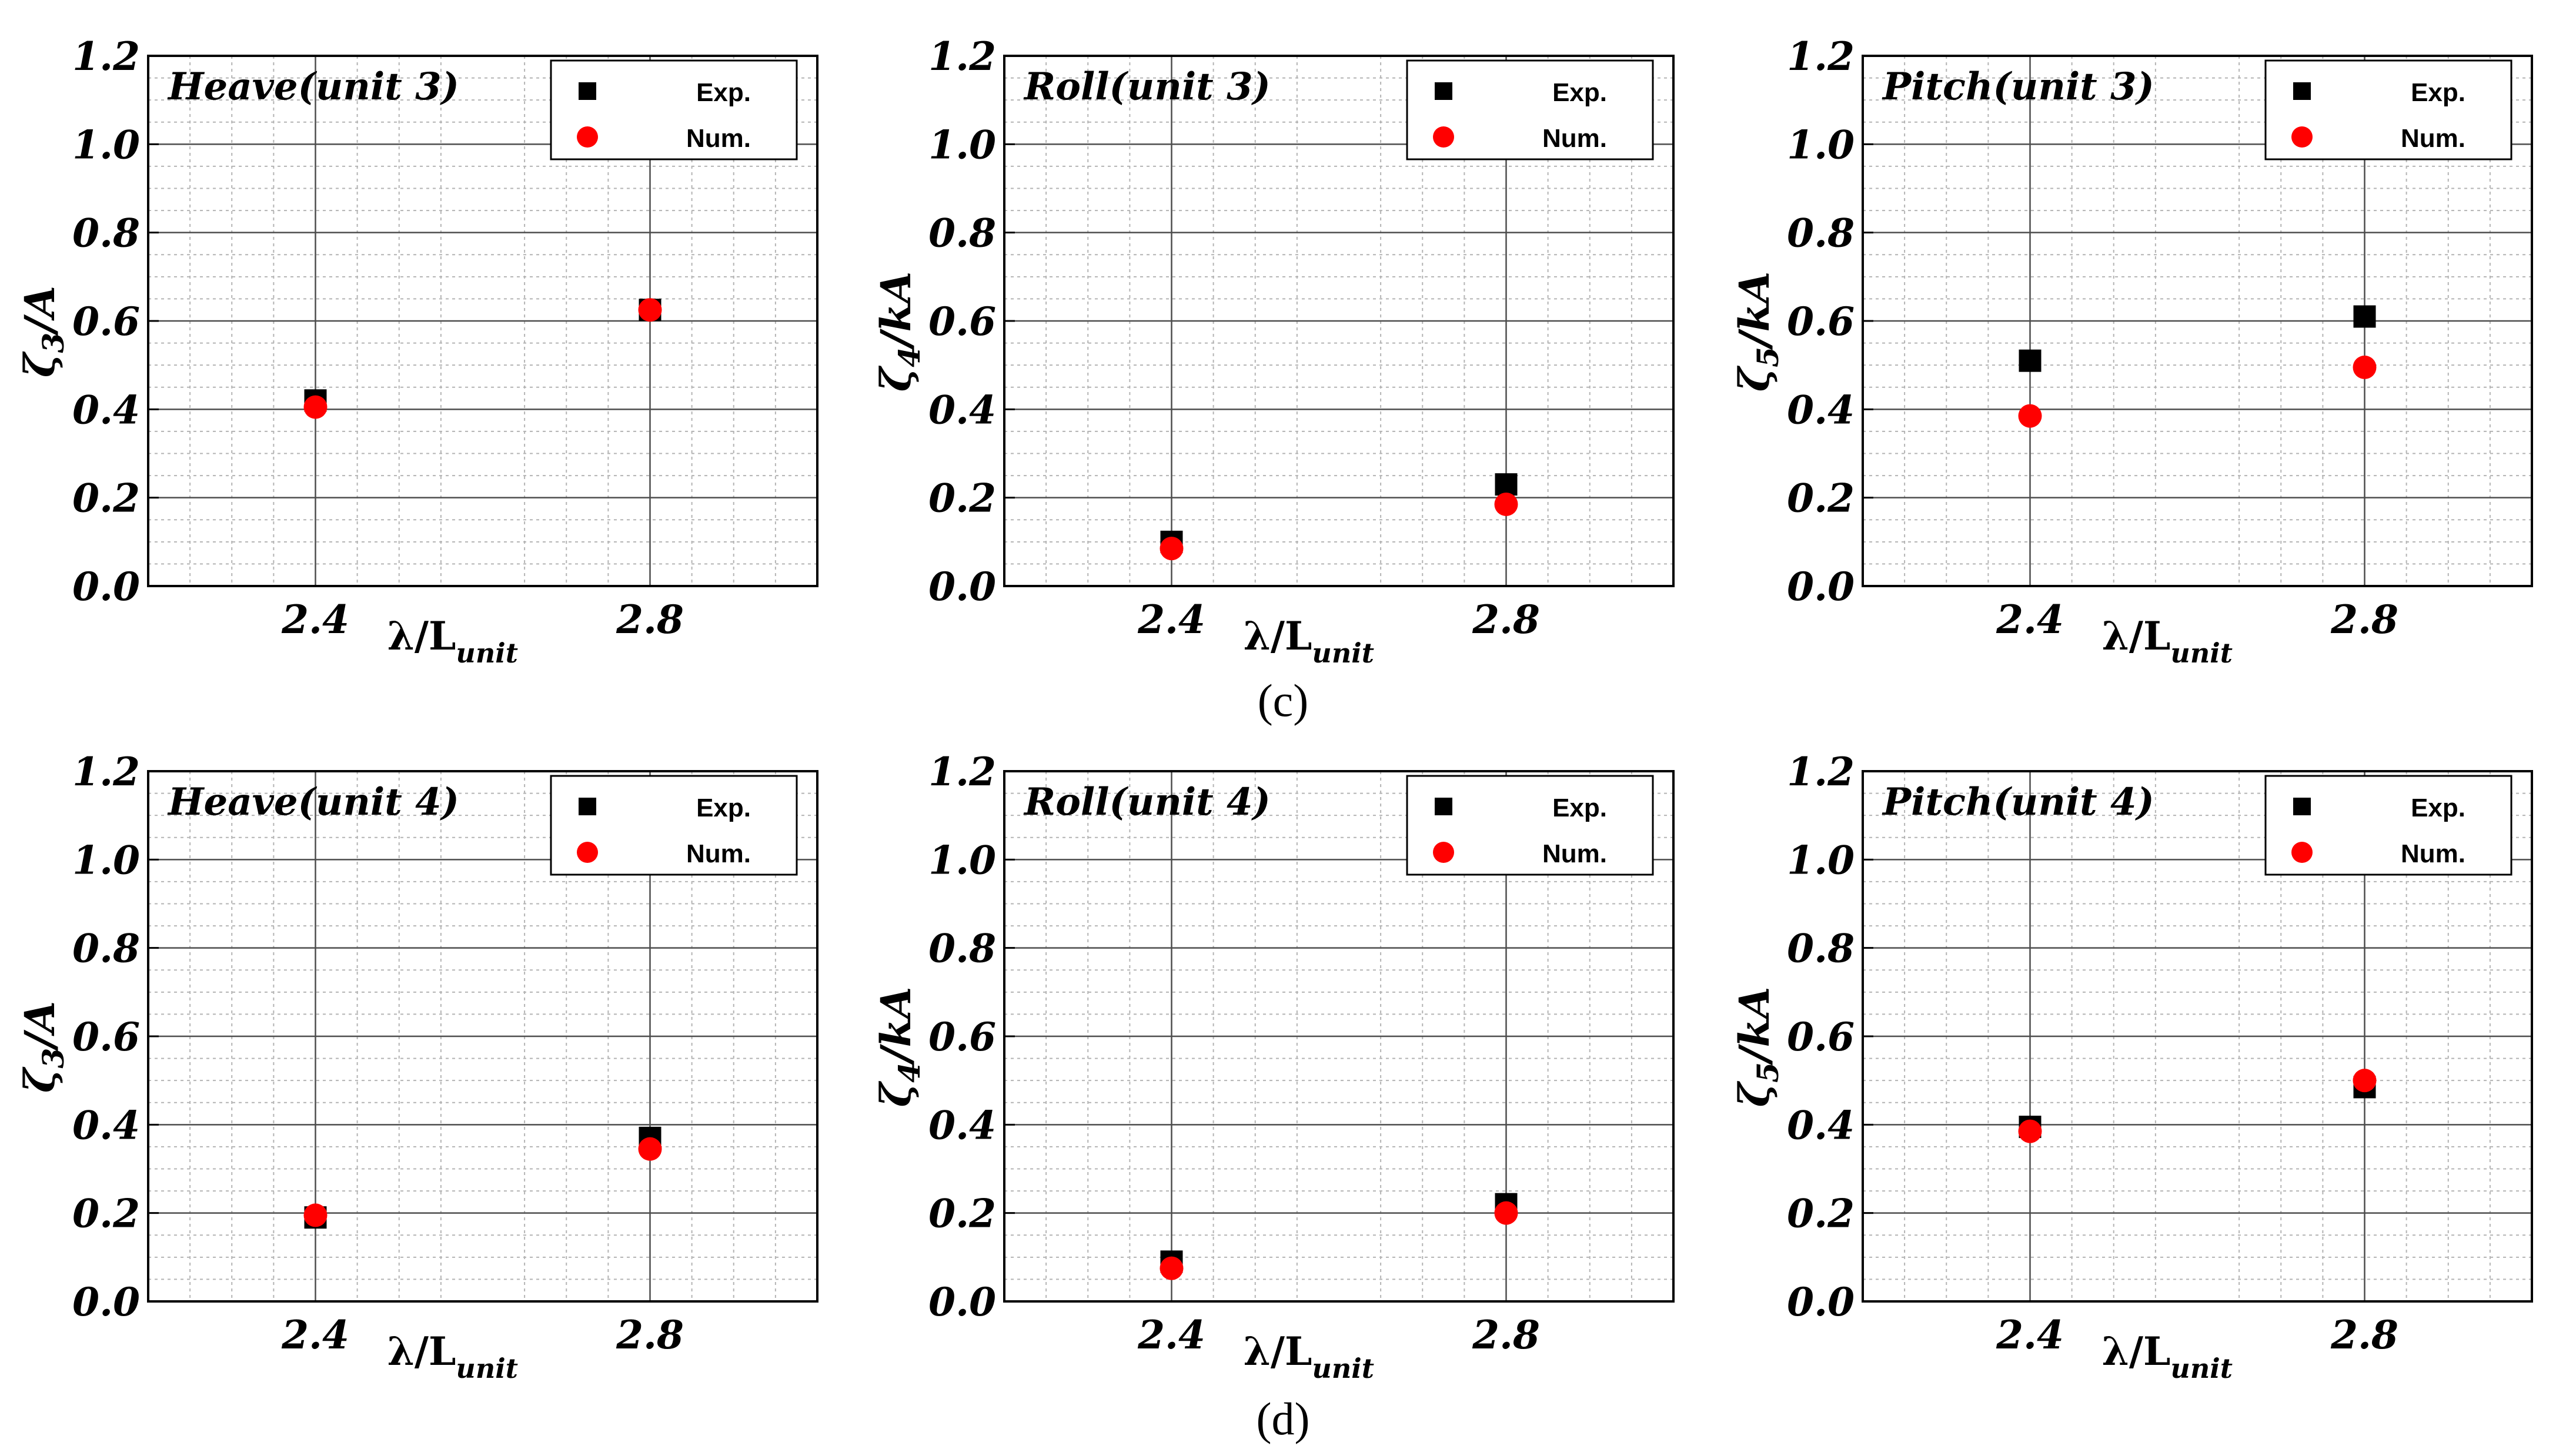 This screenshot has height=1456, width=2566. What do you see at coordinates (1338, 1036) in the screenshot?
I see `major-grid` at bounding box center [1338, 1036].